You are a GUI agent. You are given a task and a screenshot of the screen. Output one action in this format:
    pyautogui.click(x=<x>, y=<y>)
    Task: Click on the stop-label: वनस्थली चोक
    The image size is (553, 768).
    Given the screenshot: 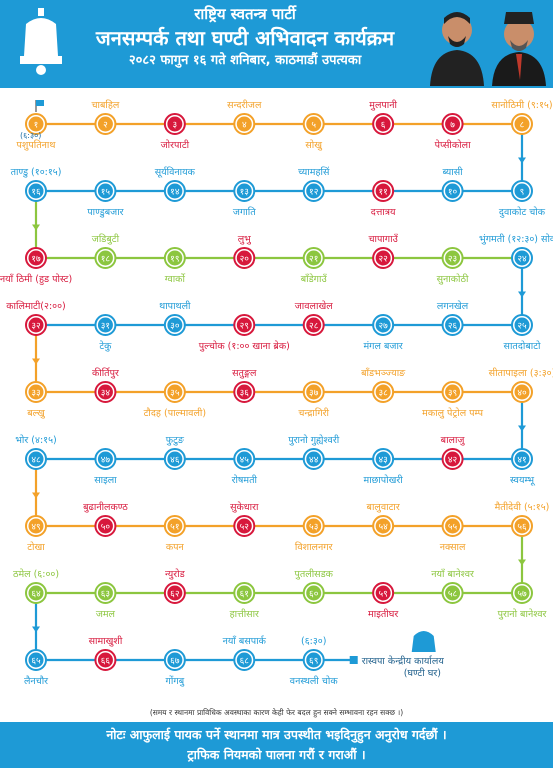 What is the action you would take?
    pyautogui.click(x=314, y=681)
    